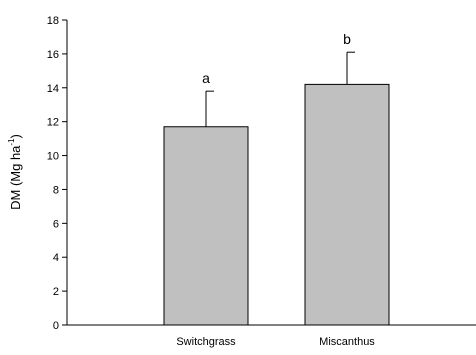 The height and width of the screenshot is (355, 476). I want to click on y-axis-label: DM (Mg ha-1), so click(15, 172).